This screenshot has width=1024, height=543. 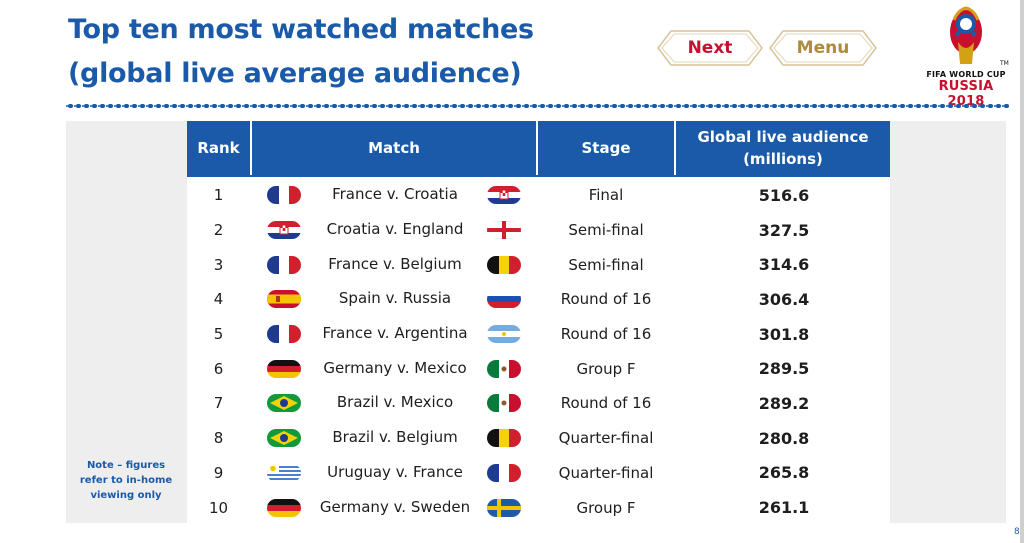 What do you see at coordinates (218, 148) in the screenshot?
I see `header-rank: Rank` at bounding box center [218, 148].